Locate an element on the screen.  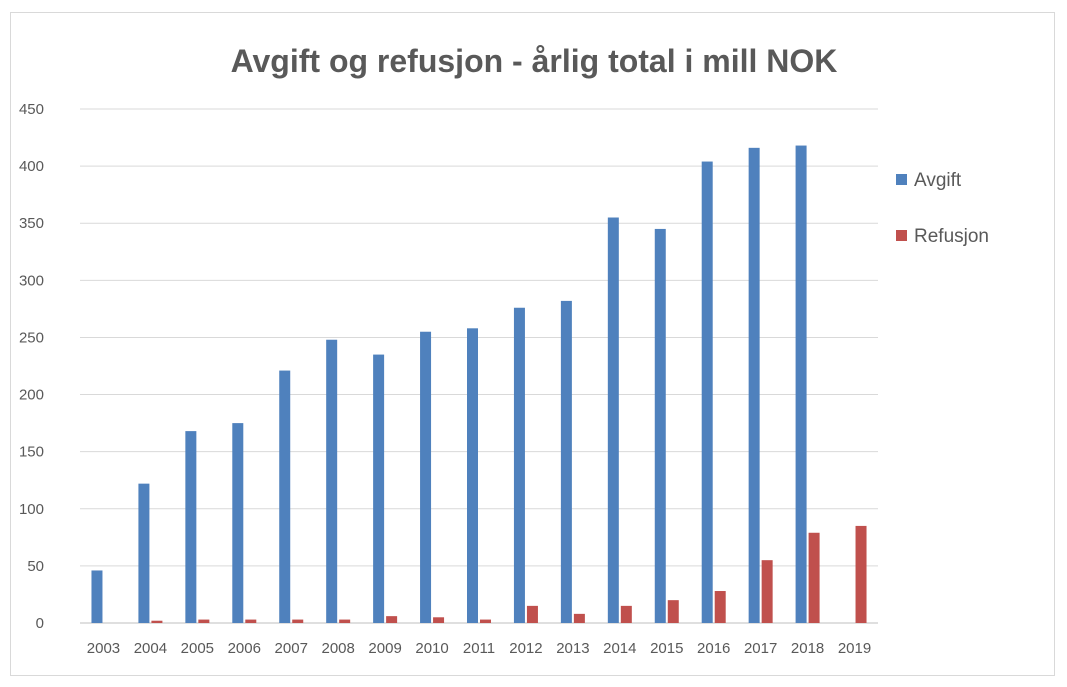
bar-refusjon-2008 is located at coordinates (345, 621).